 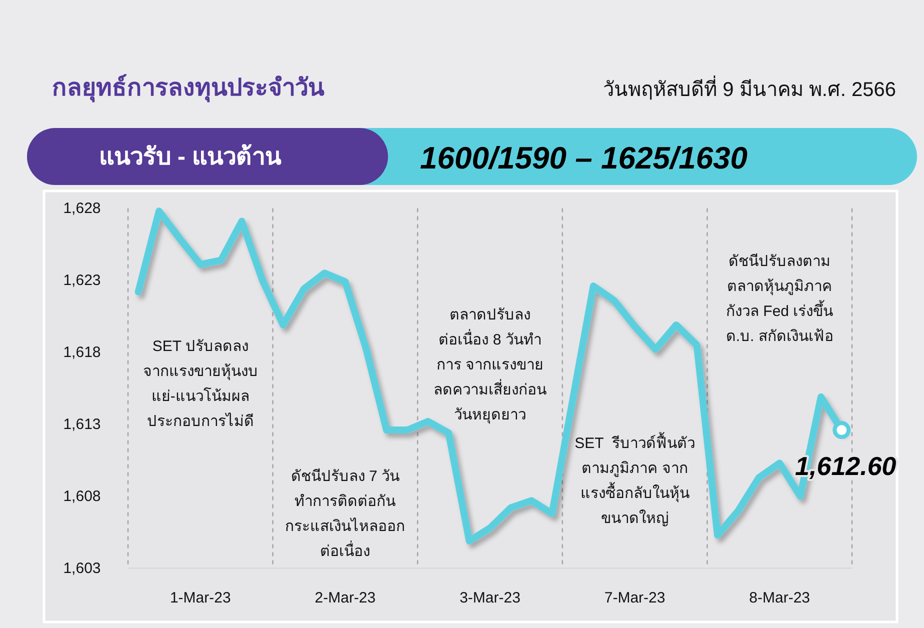 What do you see at coordinates (634, 479) in the screenshot?
I see `annotation: SET รีบาวด์ฟื้นตัว ตามภูมิภาค จาก แรงซื้อกลับในหุ้น ขนาดใหญ่` at bounding box center [634, 479].